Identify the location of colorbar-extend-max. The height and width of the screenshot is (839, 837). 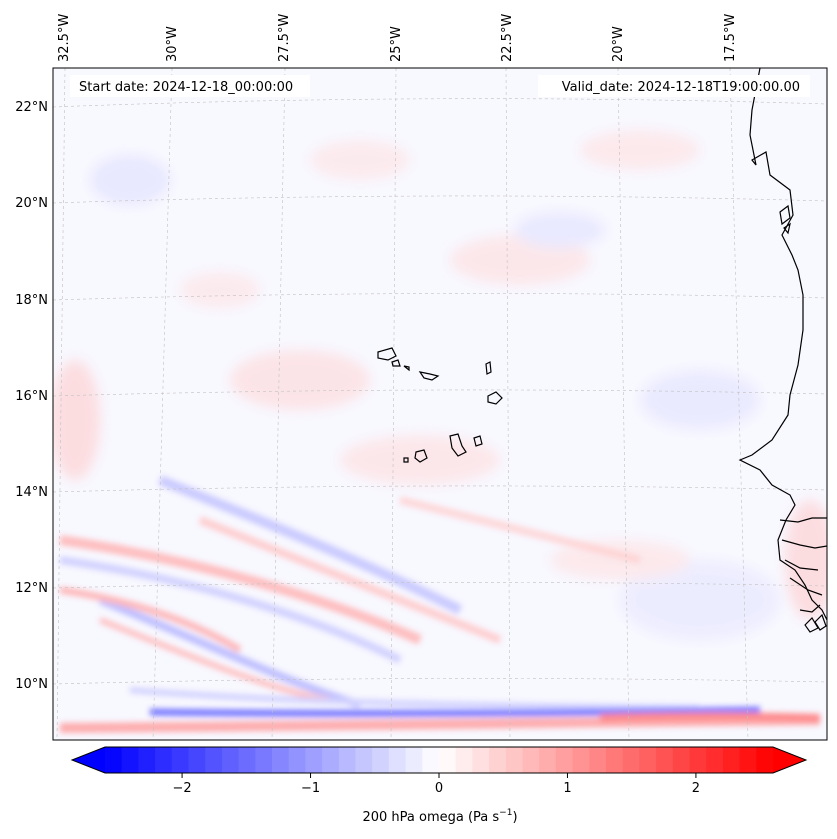
(789, 760).